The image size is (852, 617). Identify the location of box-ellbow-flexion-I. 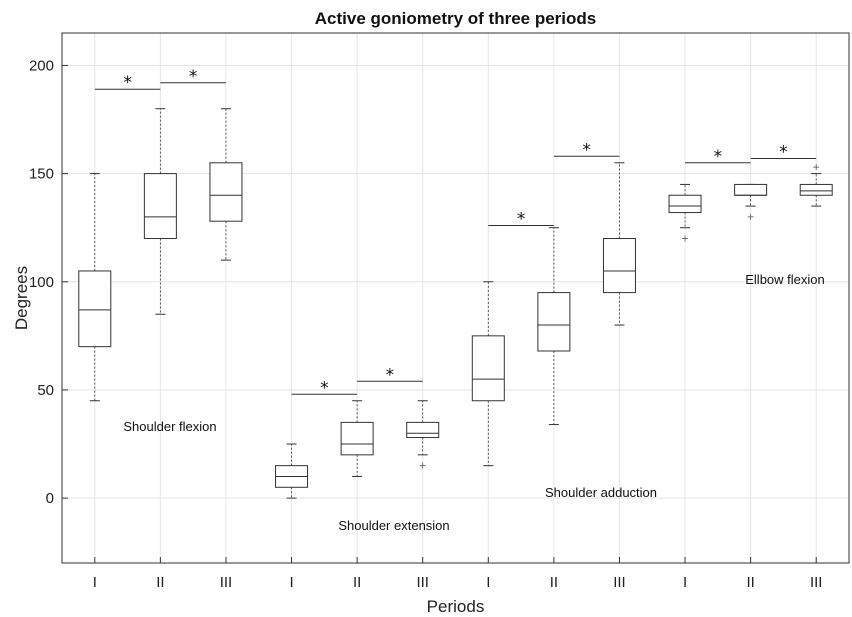
(685, 212).